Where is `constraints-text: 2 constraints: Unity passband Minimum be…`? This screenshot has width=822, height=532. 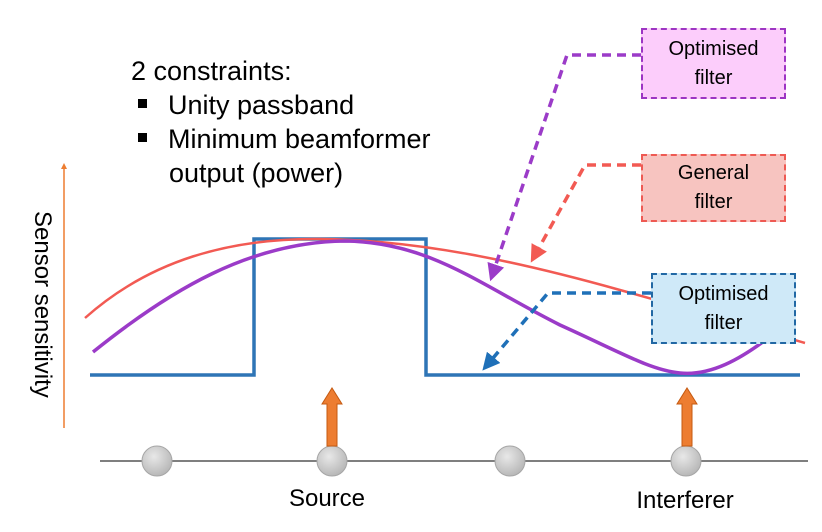 constraints-text: 2 constraints: Unity passband Minimum be… is located at coordinates (281, 122).